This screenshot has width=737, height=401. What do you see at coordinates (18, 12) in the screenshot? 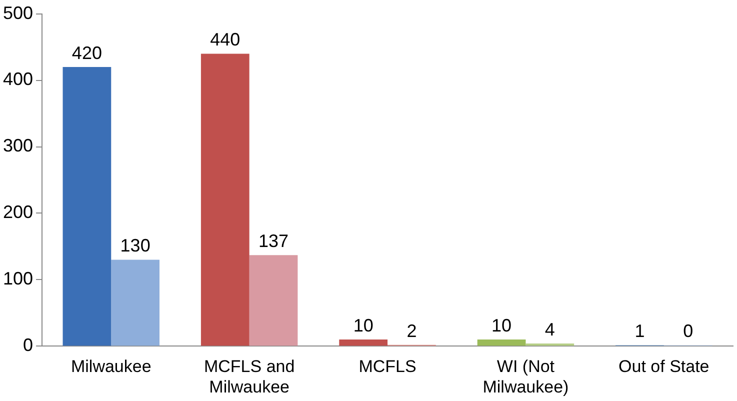
I see `y-tick-label: 500` at bounding box center [18, 12].